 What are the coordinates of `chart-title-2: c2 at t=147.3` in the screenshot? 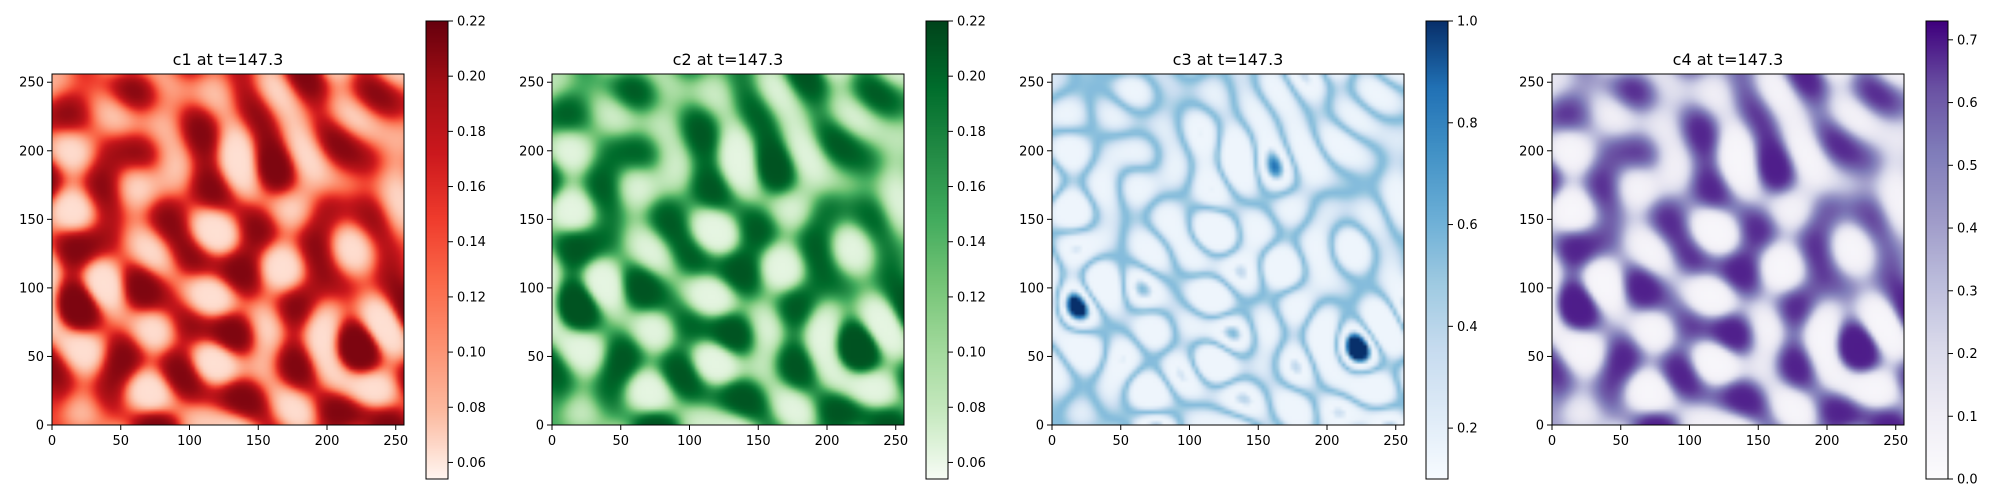 It's located at (728, 59).